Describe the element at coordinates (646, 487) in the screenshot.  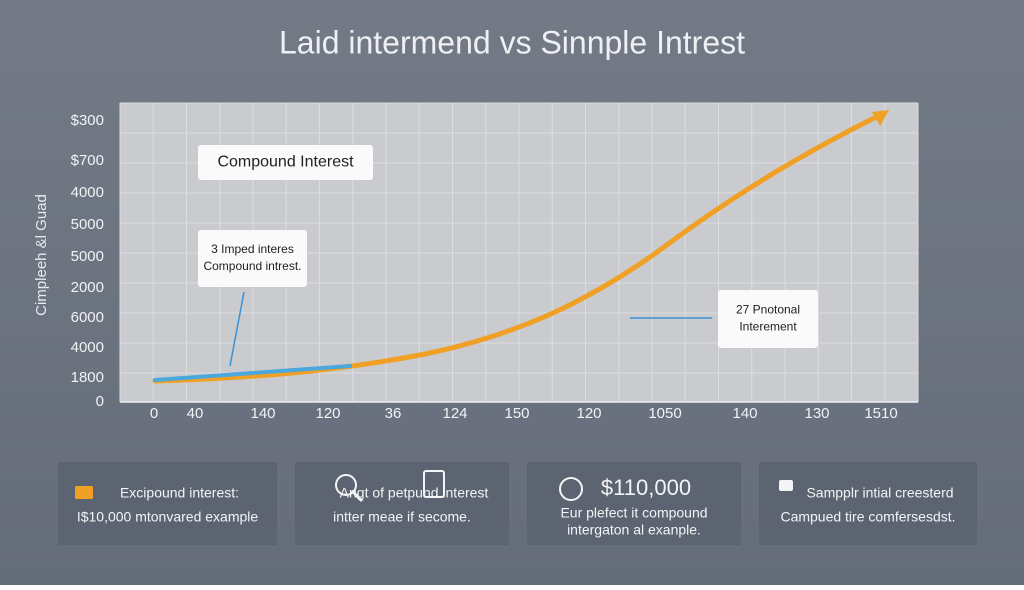
I see `card-text: $110,000` at that location.